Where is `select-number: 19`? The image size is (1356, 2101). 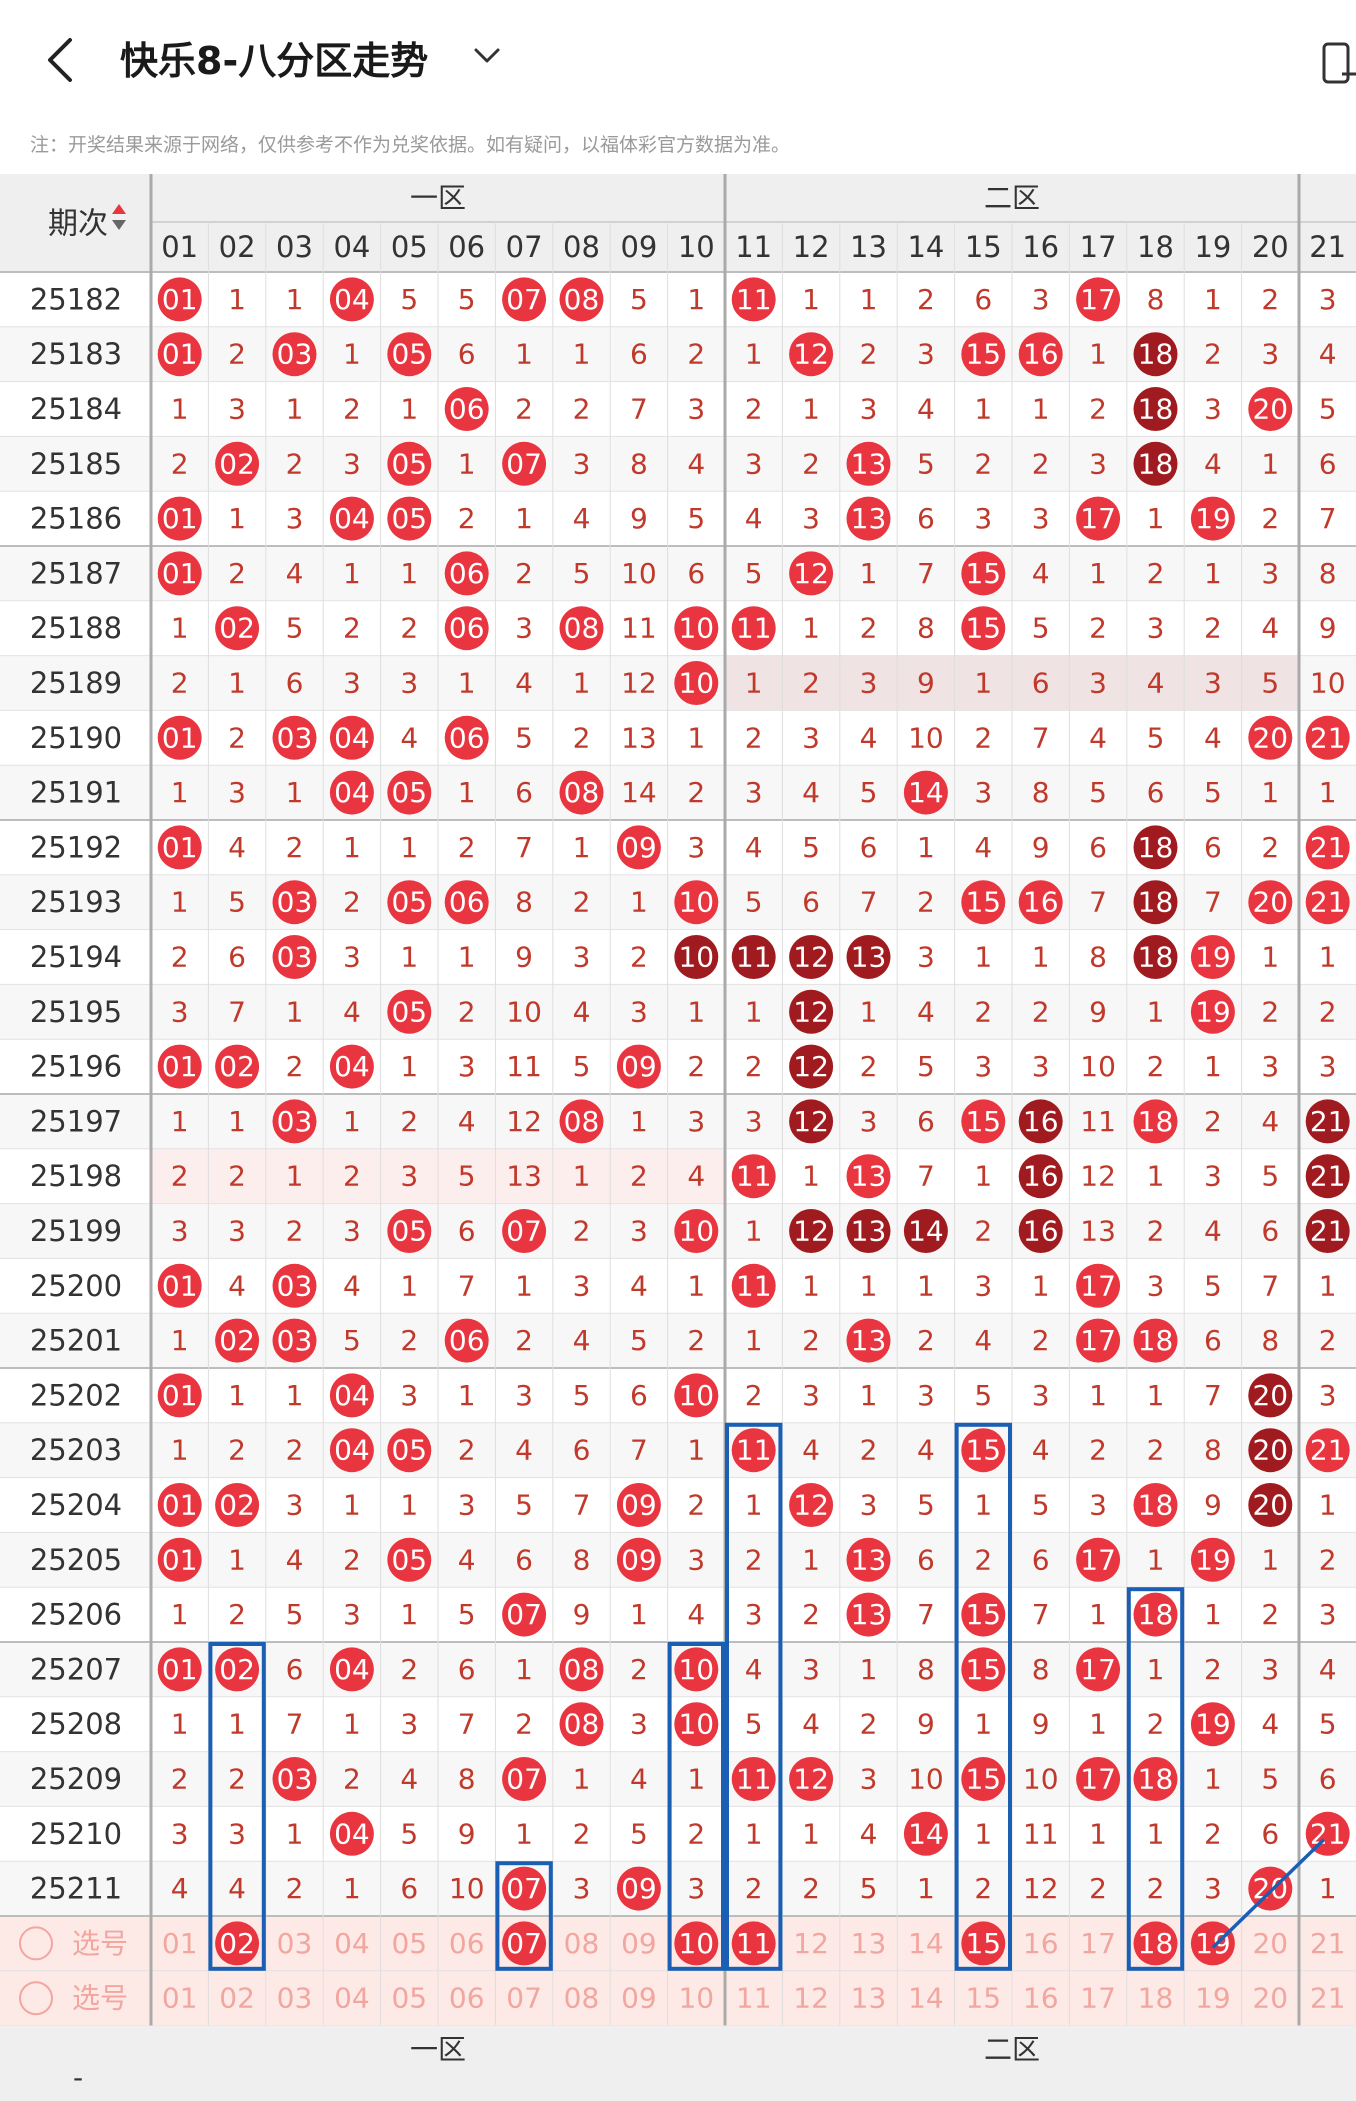 select-number: 19 is located at coordinates (1213, 1998).